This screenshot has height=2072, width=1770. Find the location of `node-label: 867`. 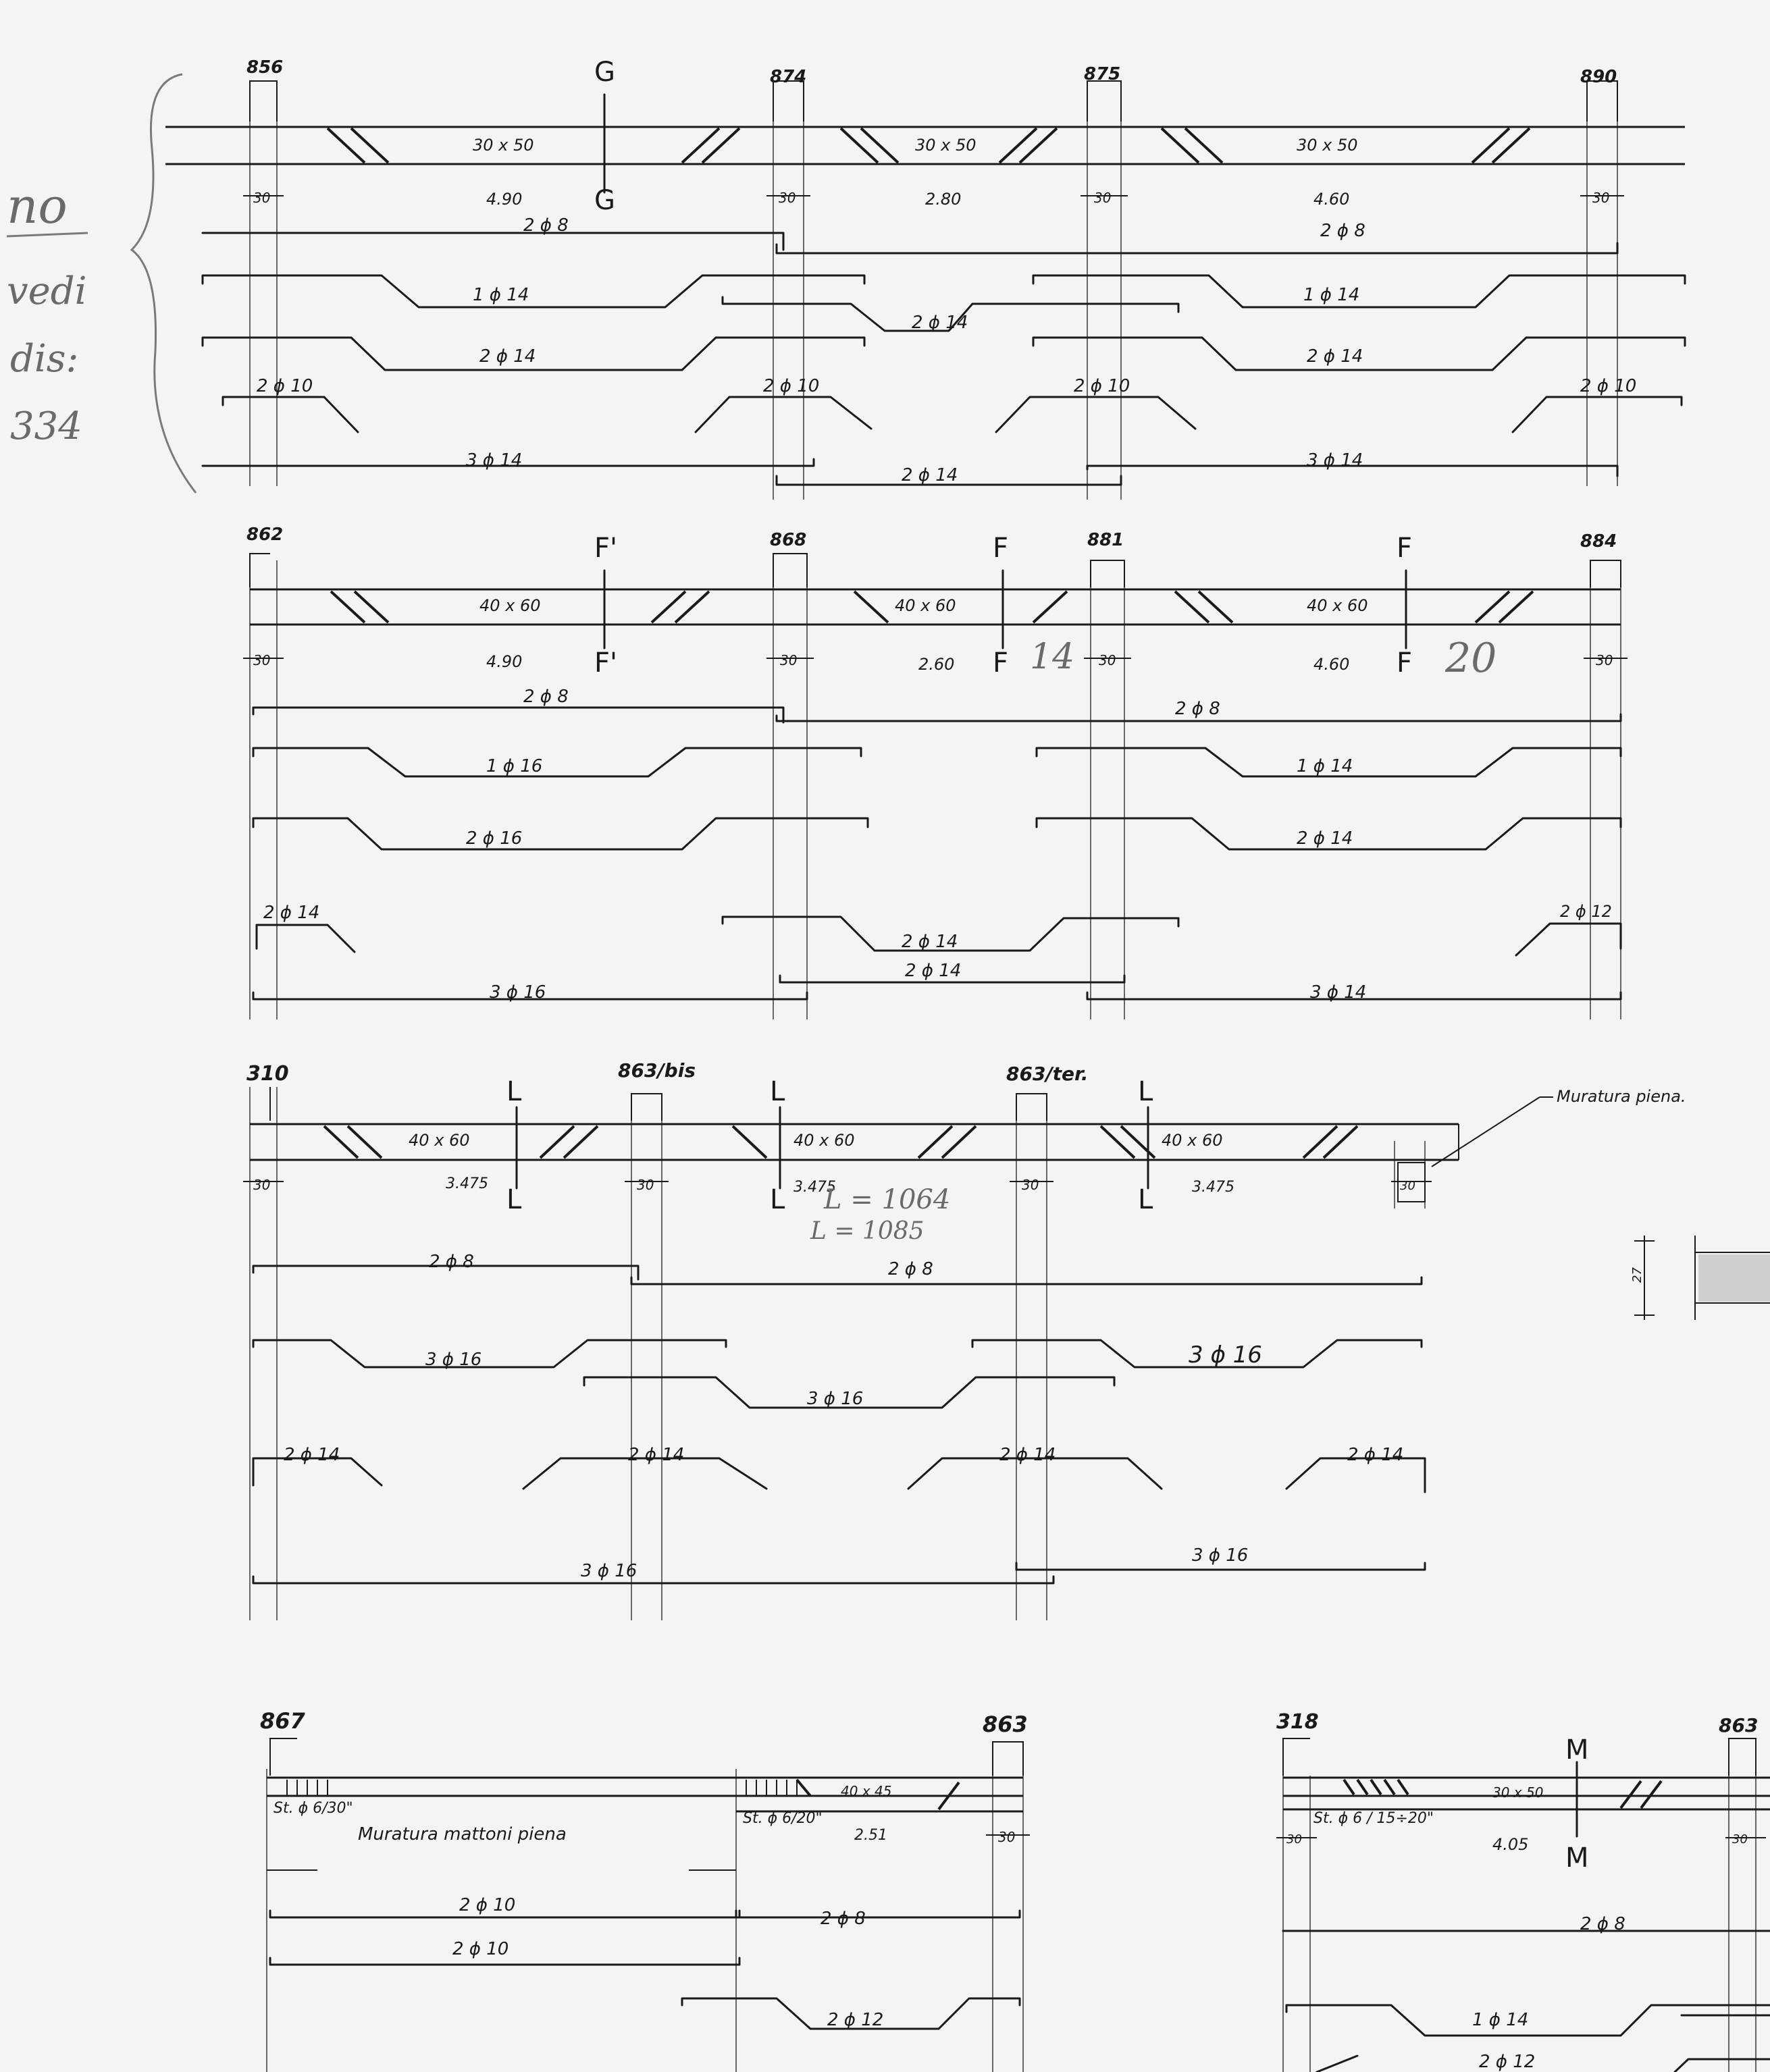

node-label: 867 is located at coordinates (283, 1721).